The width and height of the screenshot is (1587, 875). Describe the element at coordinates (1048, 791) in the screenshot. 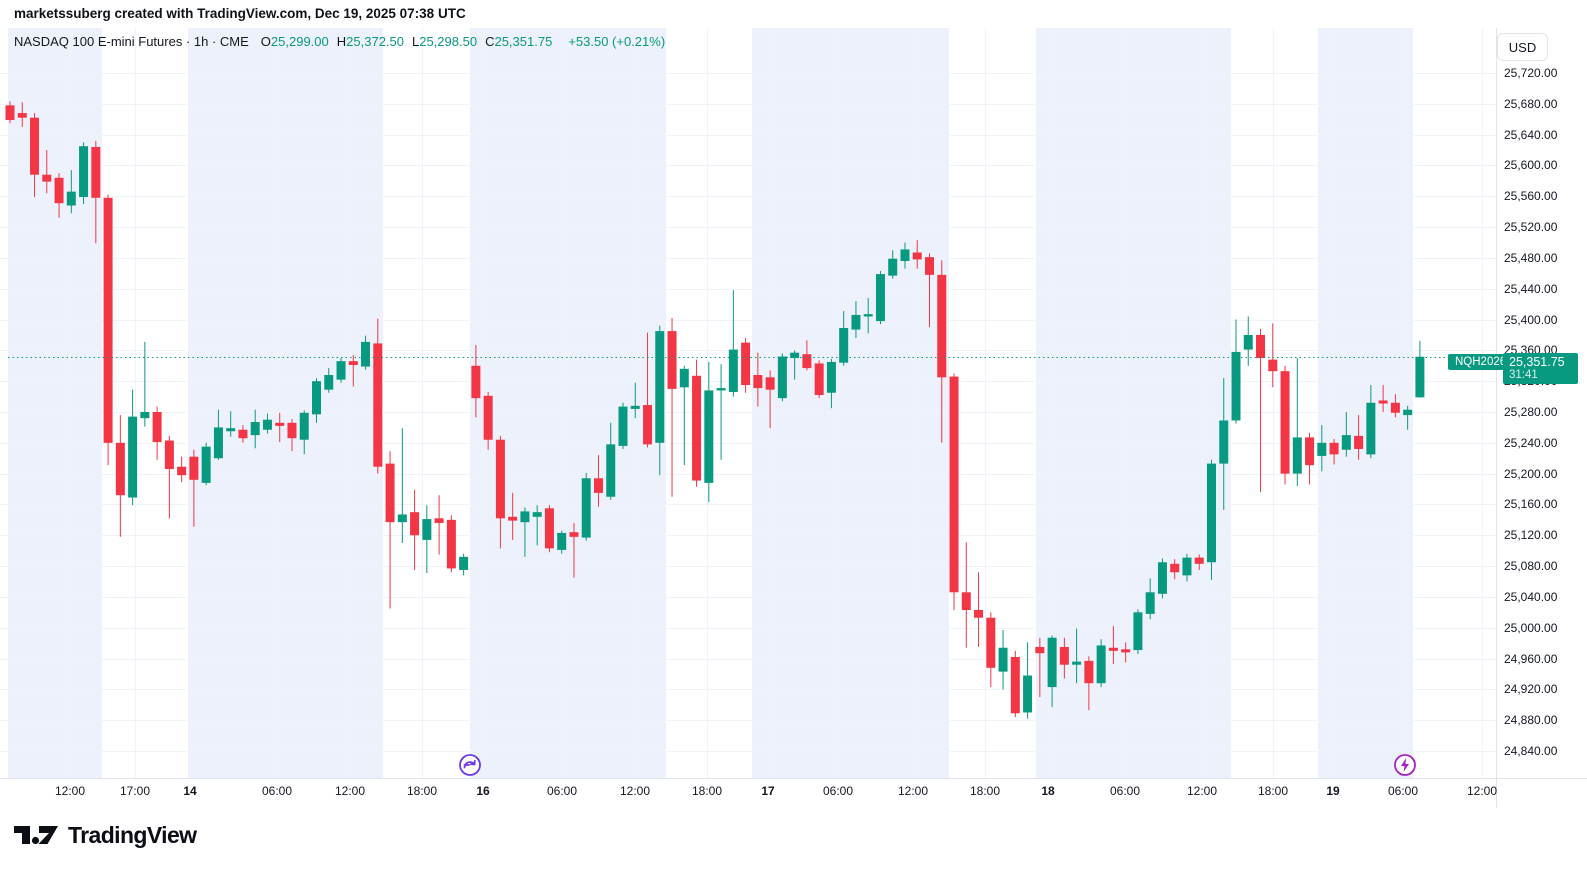

I see `time-axis-label: 18` at that location.